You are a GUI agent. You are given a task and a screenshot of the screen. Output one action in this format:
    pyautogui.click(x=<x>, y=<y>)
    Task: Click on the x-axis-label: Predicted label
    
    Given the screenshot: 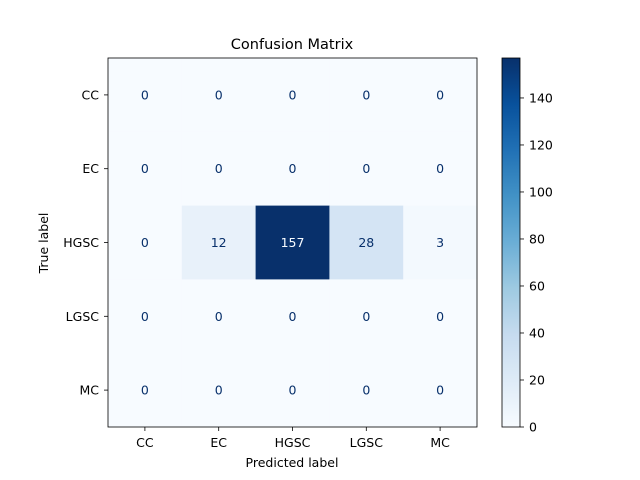 What is the action you would take?
    pyautogui.click(x=292, y=462)
    